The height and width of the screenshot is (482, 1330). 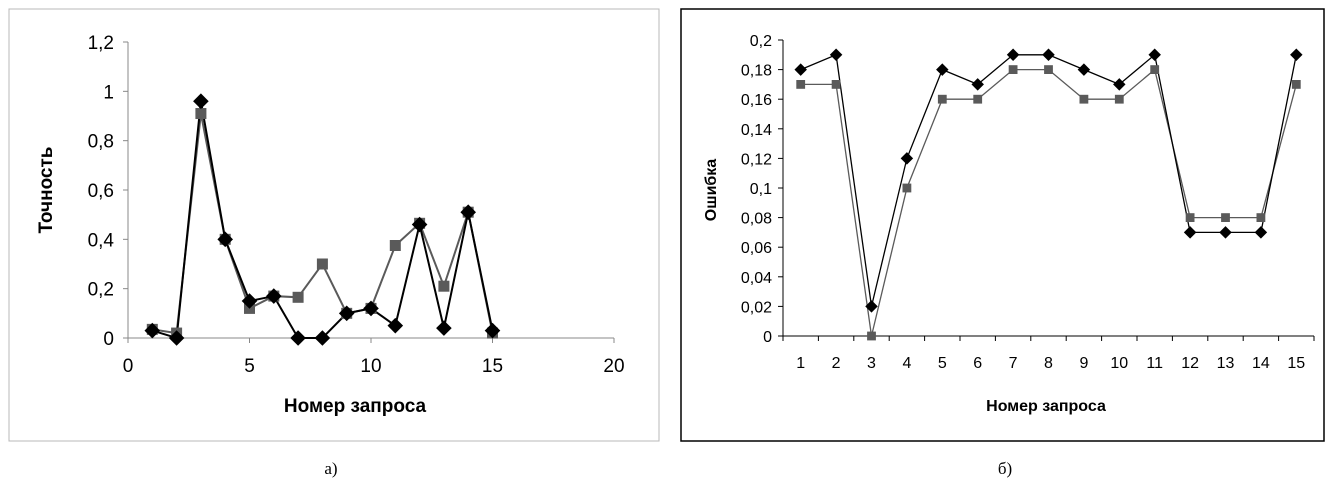 I want to click on chart-b-x-tick-label: 8, so click(x=1048, y=363).